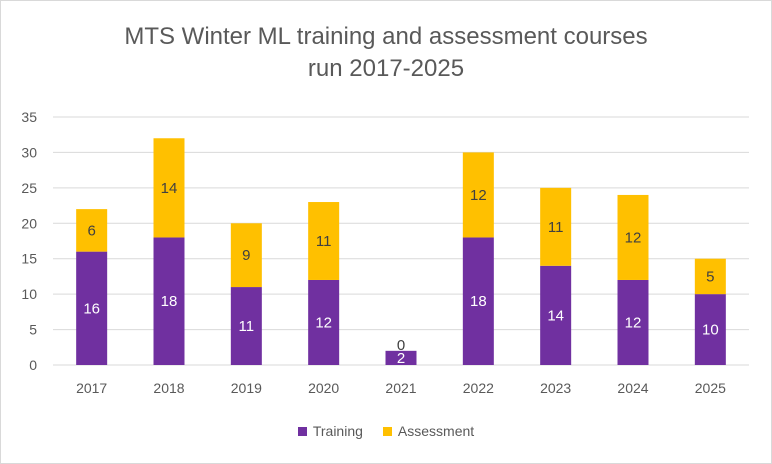  I want to click on data-label-assessment: 5, so click(710, 276).